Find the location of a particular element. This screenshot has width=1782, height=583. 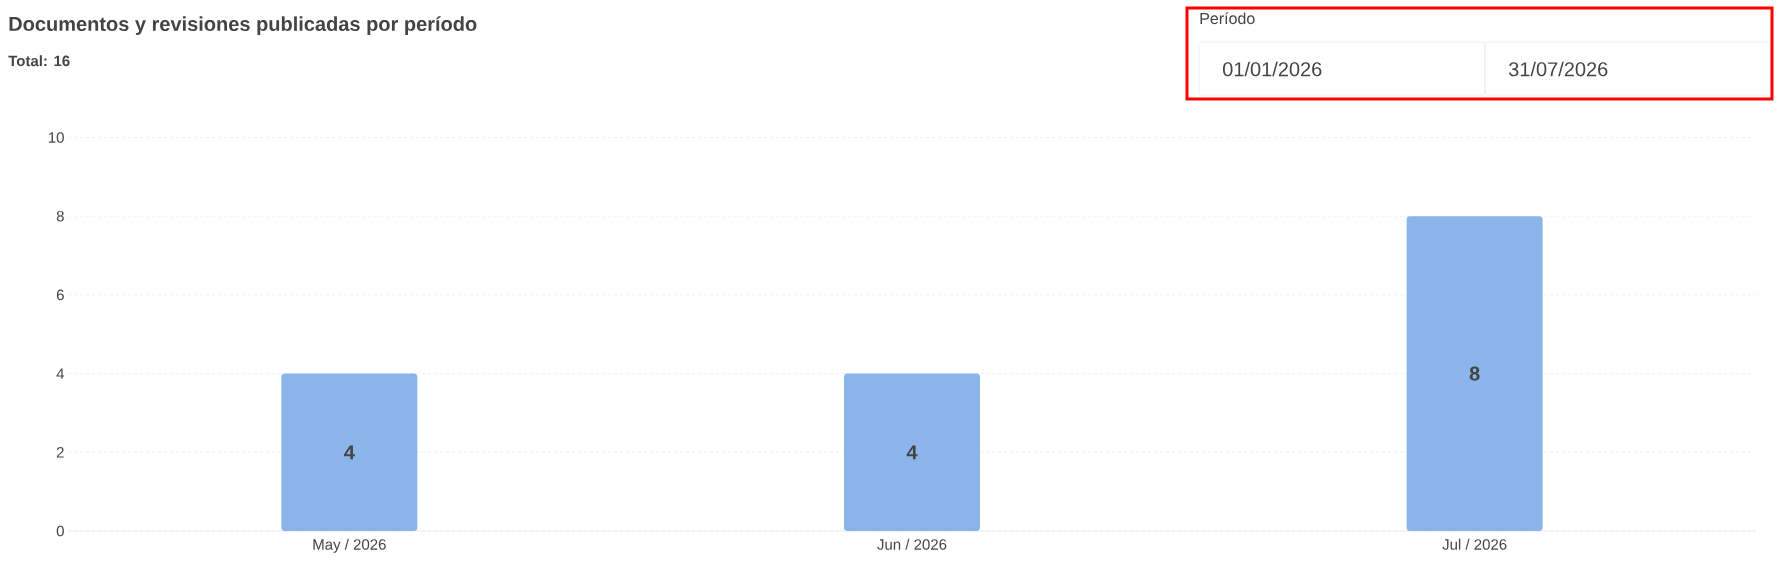

y-tick-label: 2 is located at coordinates (60, 452).